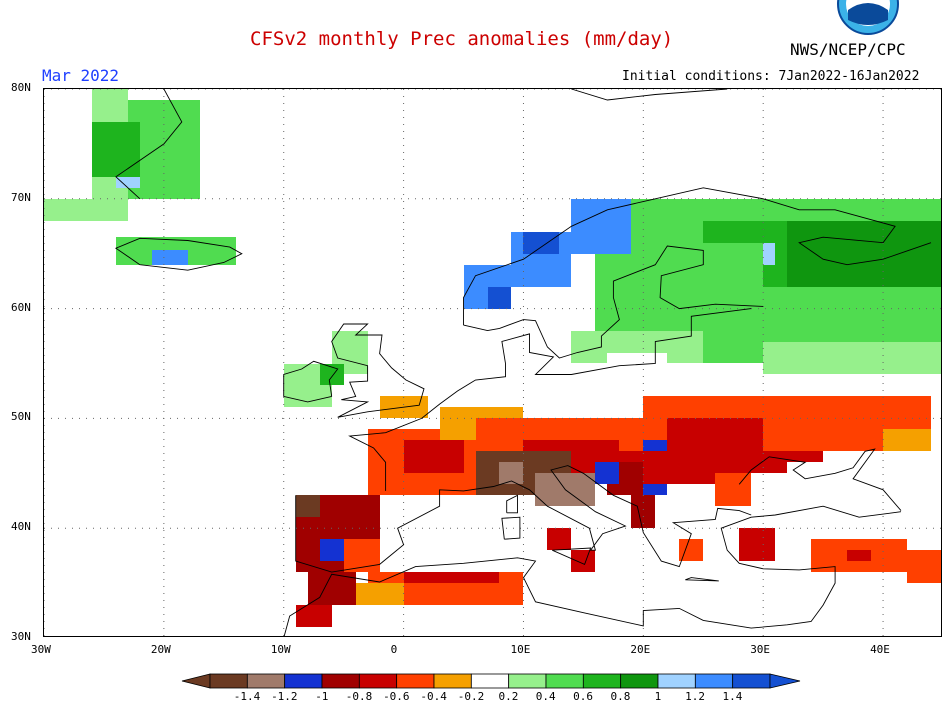  What do you see at coordinates (620, 696) in the screenshot?
I see `colorbar-label: 0.8` at bounding box center [620, 696].